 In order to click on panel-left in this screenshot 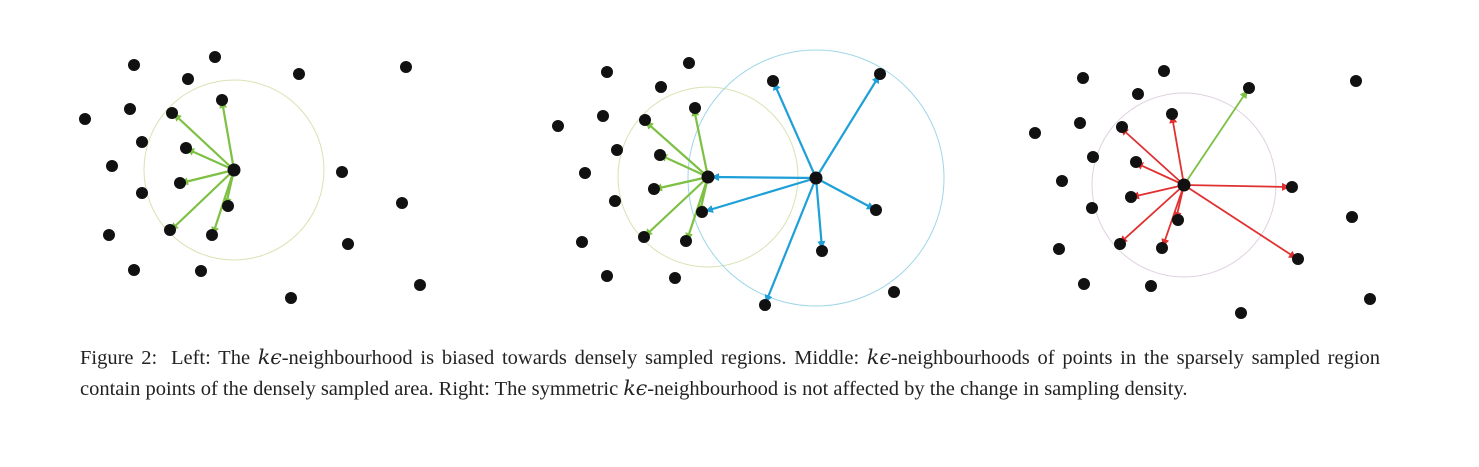, I will do `click(252, 177)`.